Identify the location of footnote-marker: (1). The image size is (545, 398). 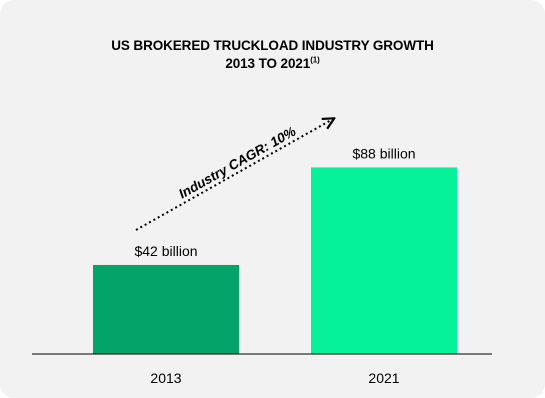
(315, 60).